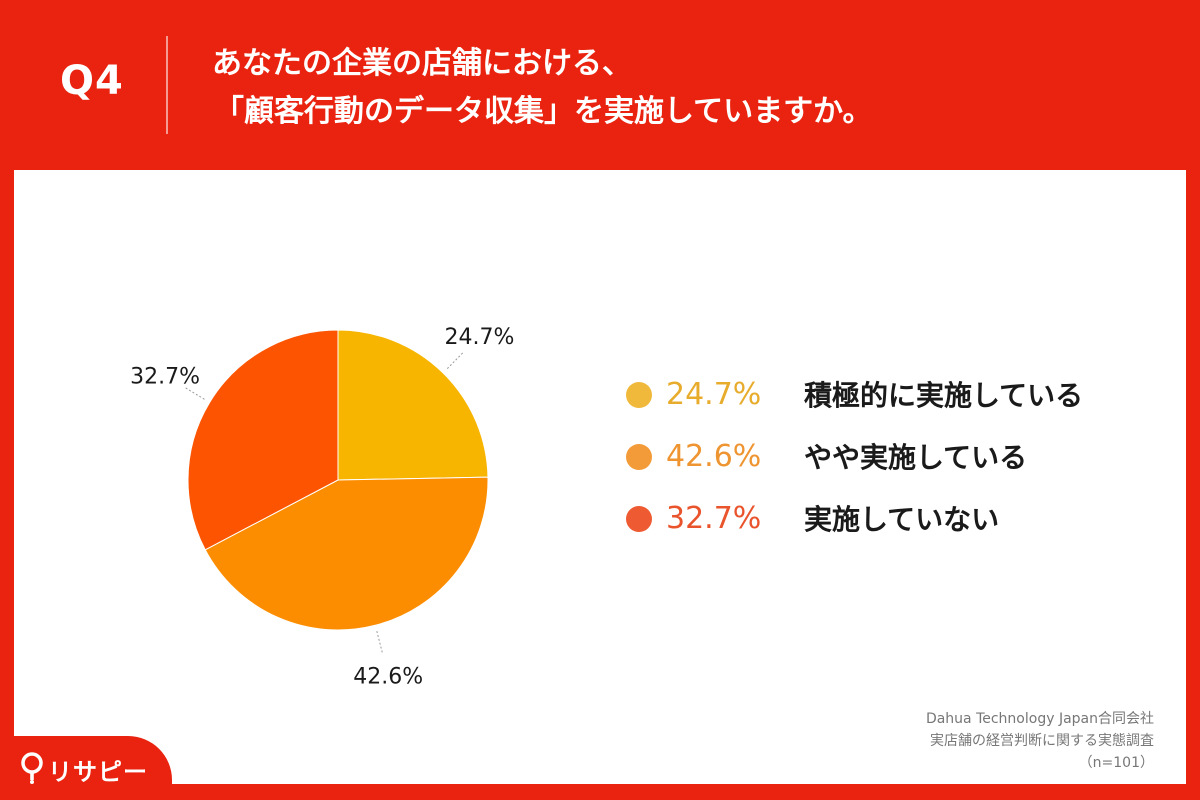  What do you see at coordinates (98, 772) in the screenshot?
I see `logo-text: リサピー` at bounding box center [98, 772].